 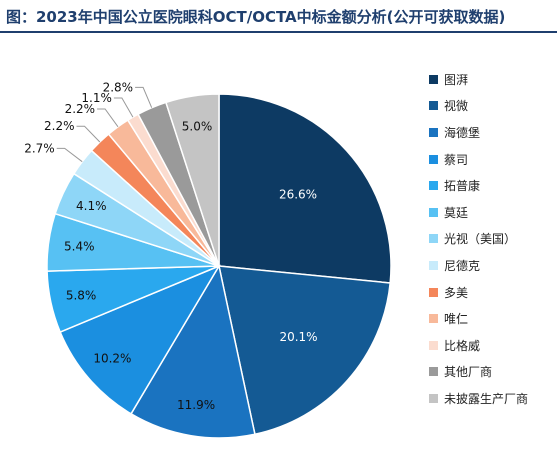 I want to click on data-label-光视-美国-: 4.1%, so click(x=91, y=206).